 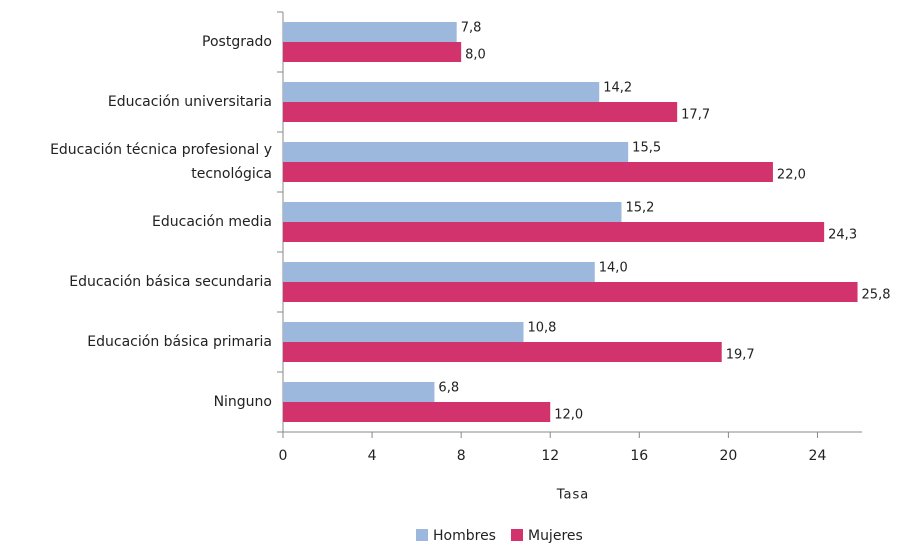 What do you see at coordinates (639, 208) in the screenshot?
I see `value-label: 15,2` at bounding box center [639, 208].